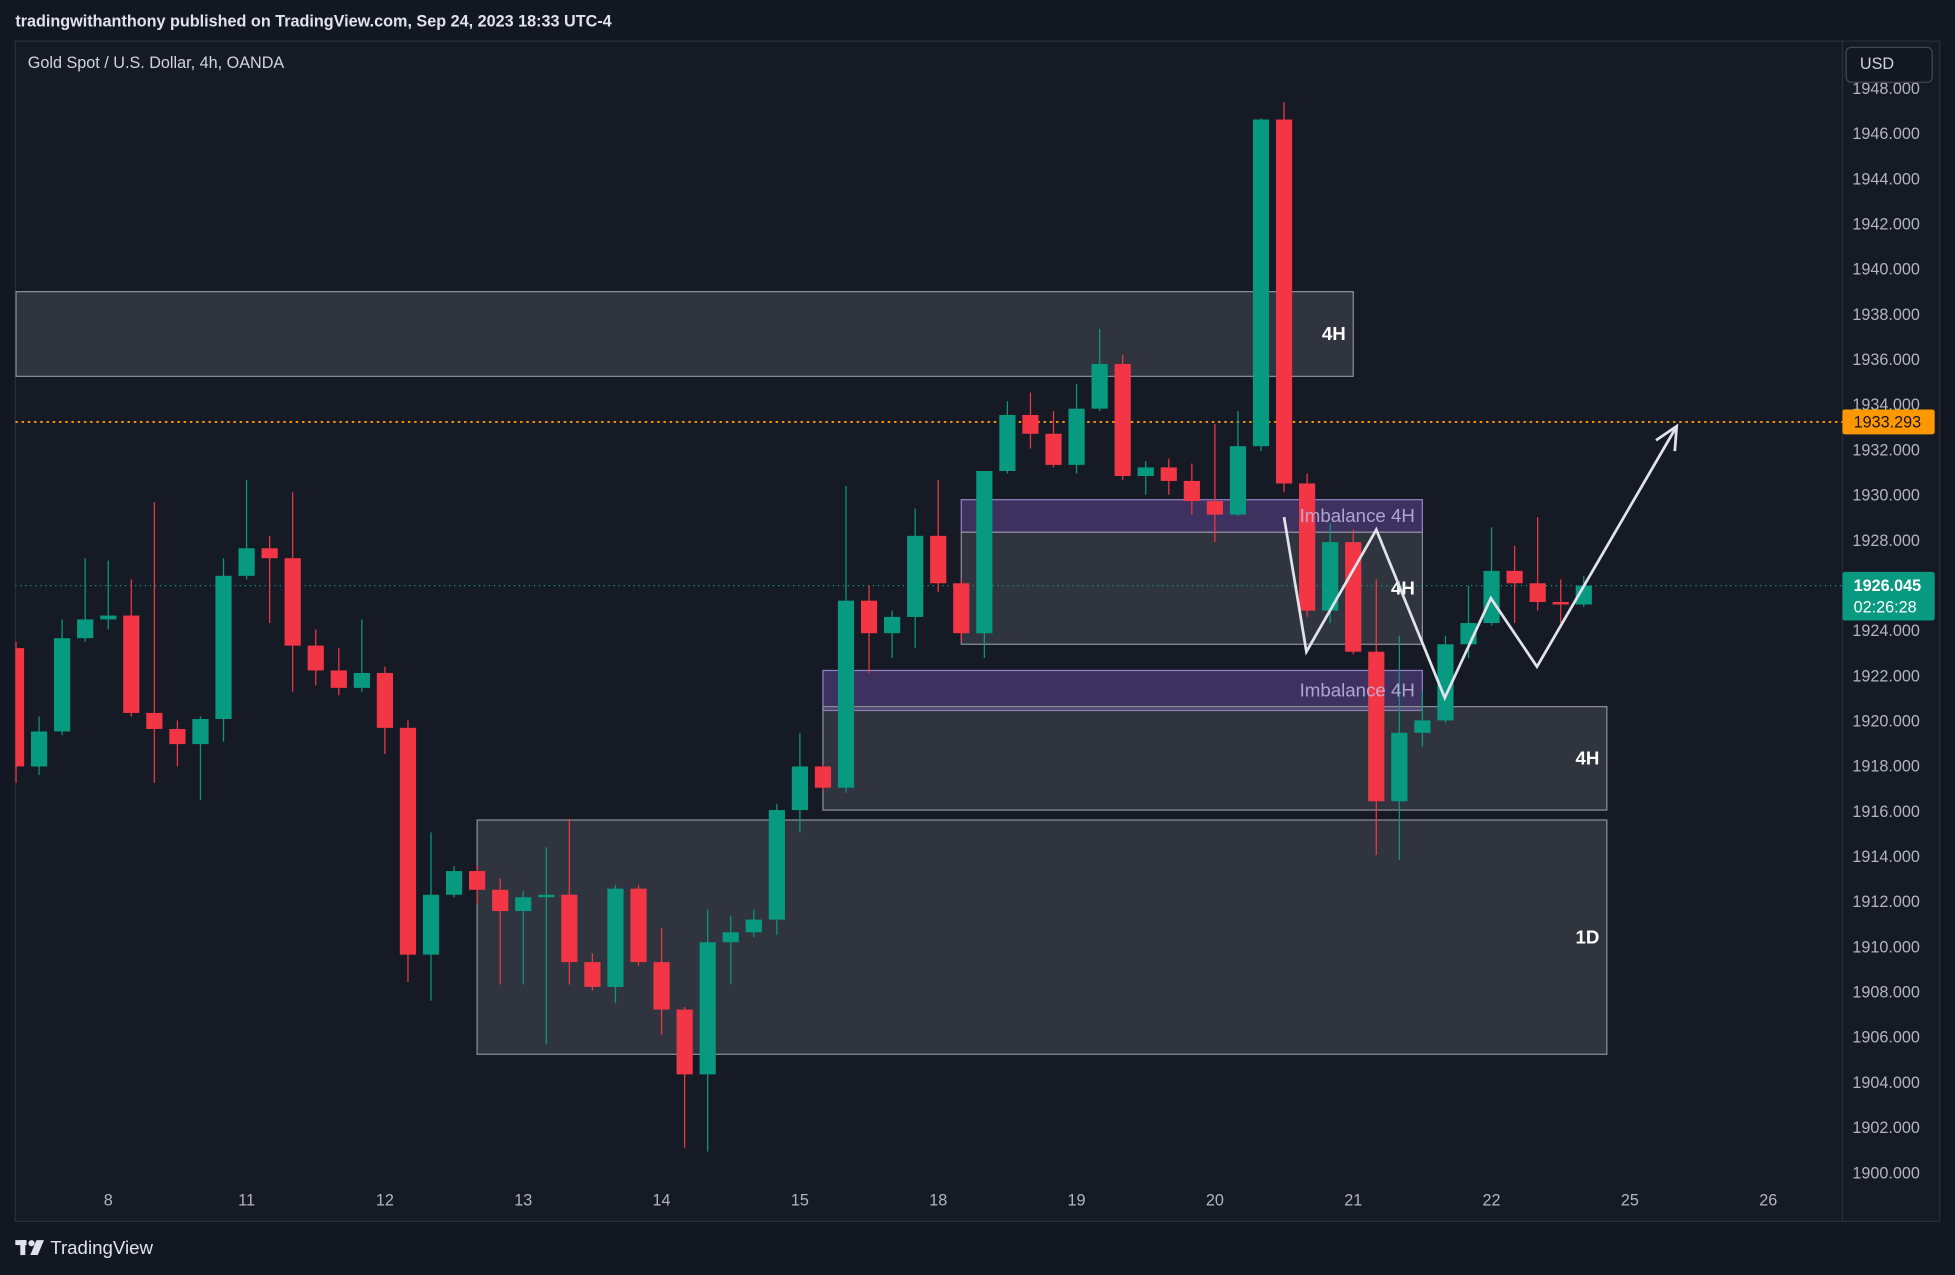 This screenshot has width=1955, height=1275. What do you see at coordinates (1877, 64) in the screenshot?
I see `currency-label: USD` at bounding box center [1877, 64].